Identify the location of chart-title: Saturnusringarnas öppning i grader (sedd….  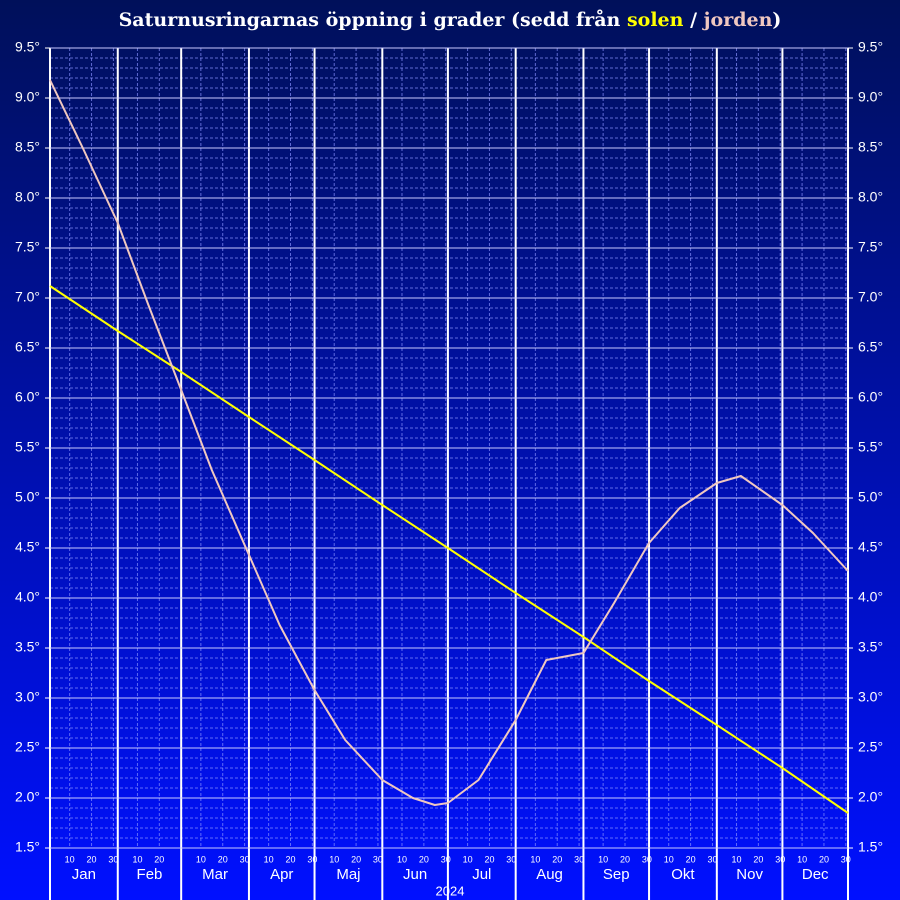
(450, 19).